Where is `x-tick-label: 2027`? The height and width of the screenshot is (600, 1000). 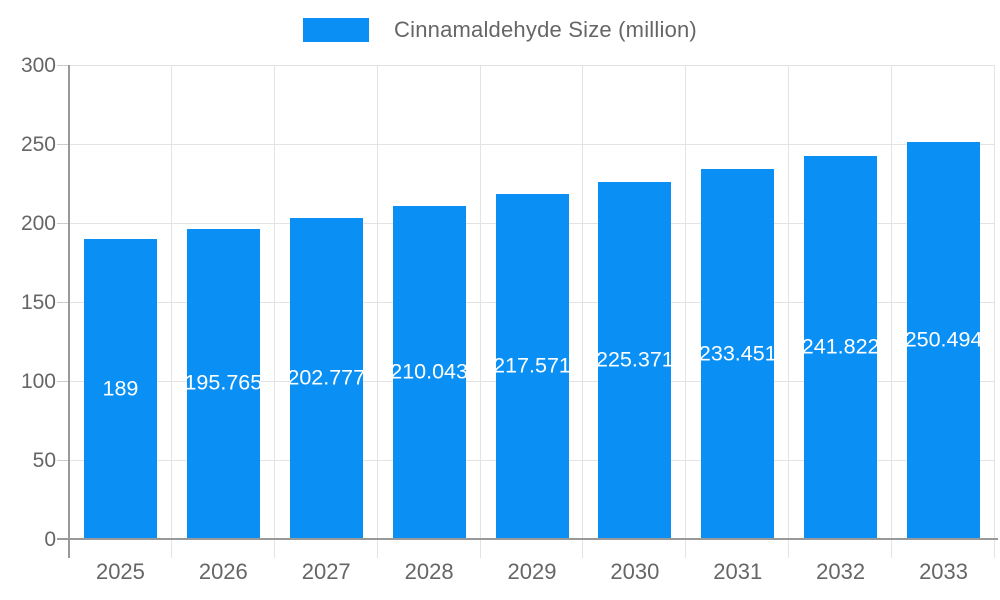 x-tick-label: 2027 is located at coordinates (326, 571).